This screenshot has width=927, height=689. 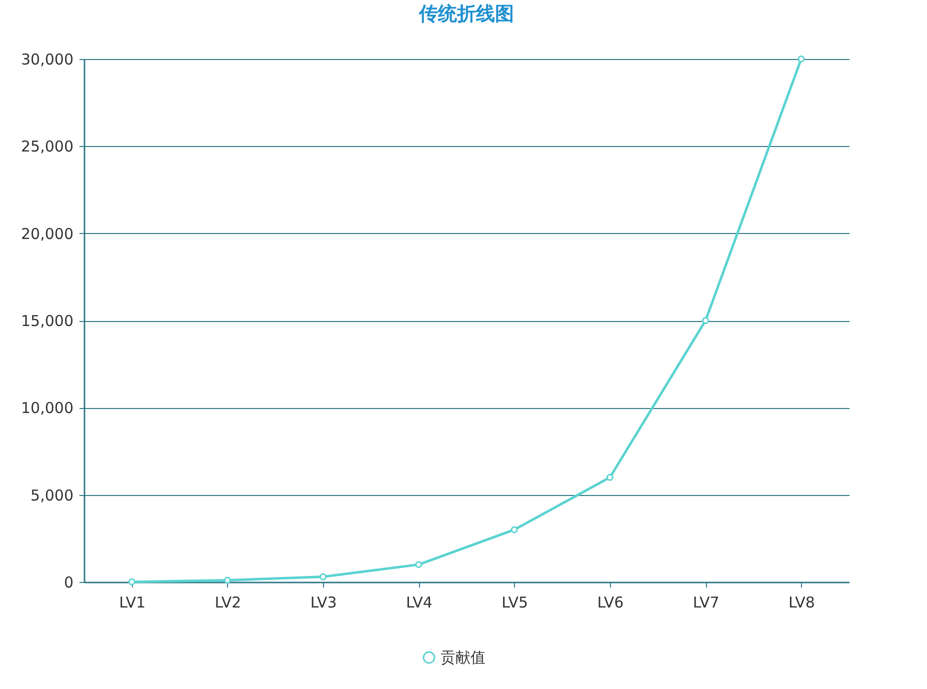 I want to click on y-tick-label: 10,000, so click(x=47, y=408).